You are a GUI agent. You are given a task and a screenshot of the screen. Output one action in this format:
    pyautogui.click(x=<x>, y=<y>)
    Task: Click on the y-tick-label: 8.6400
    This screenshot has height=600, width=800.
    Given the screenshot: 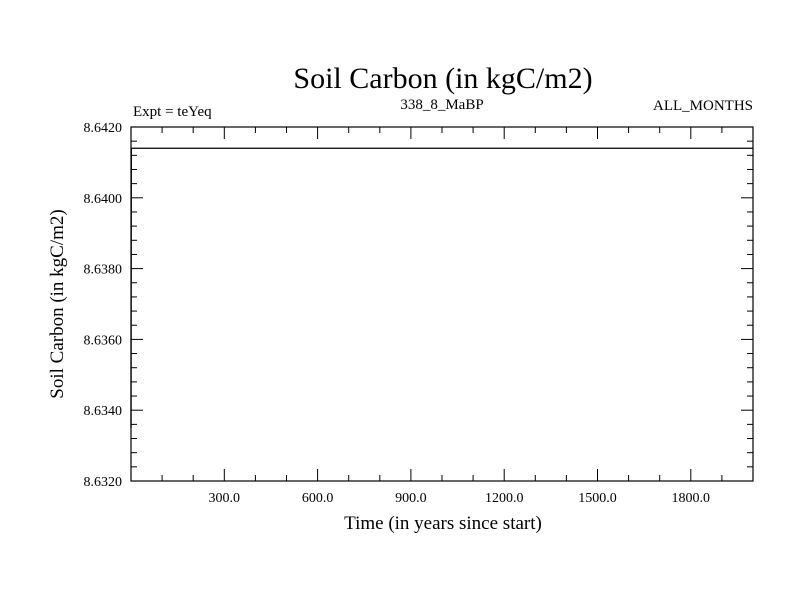 What is the action you would take?
    pyautogui.click(x=103, y=199)
    